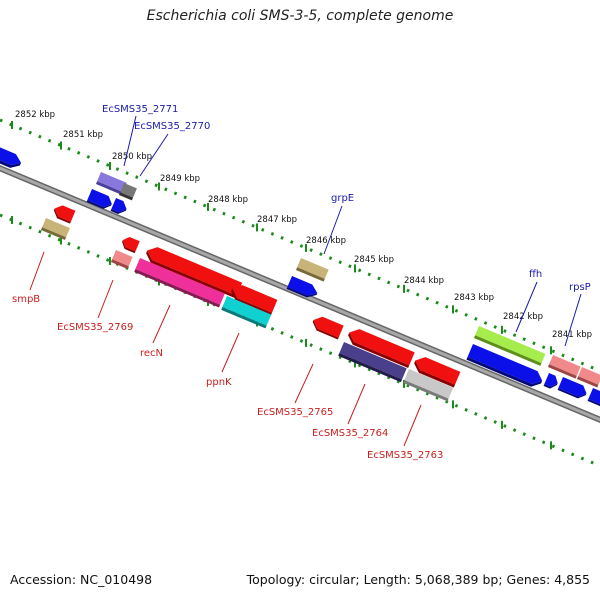  Describe the element at coordinates (180, 179) in the screenshot. I see `kbp-label: 2849 kbp` at that location.